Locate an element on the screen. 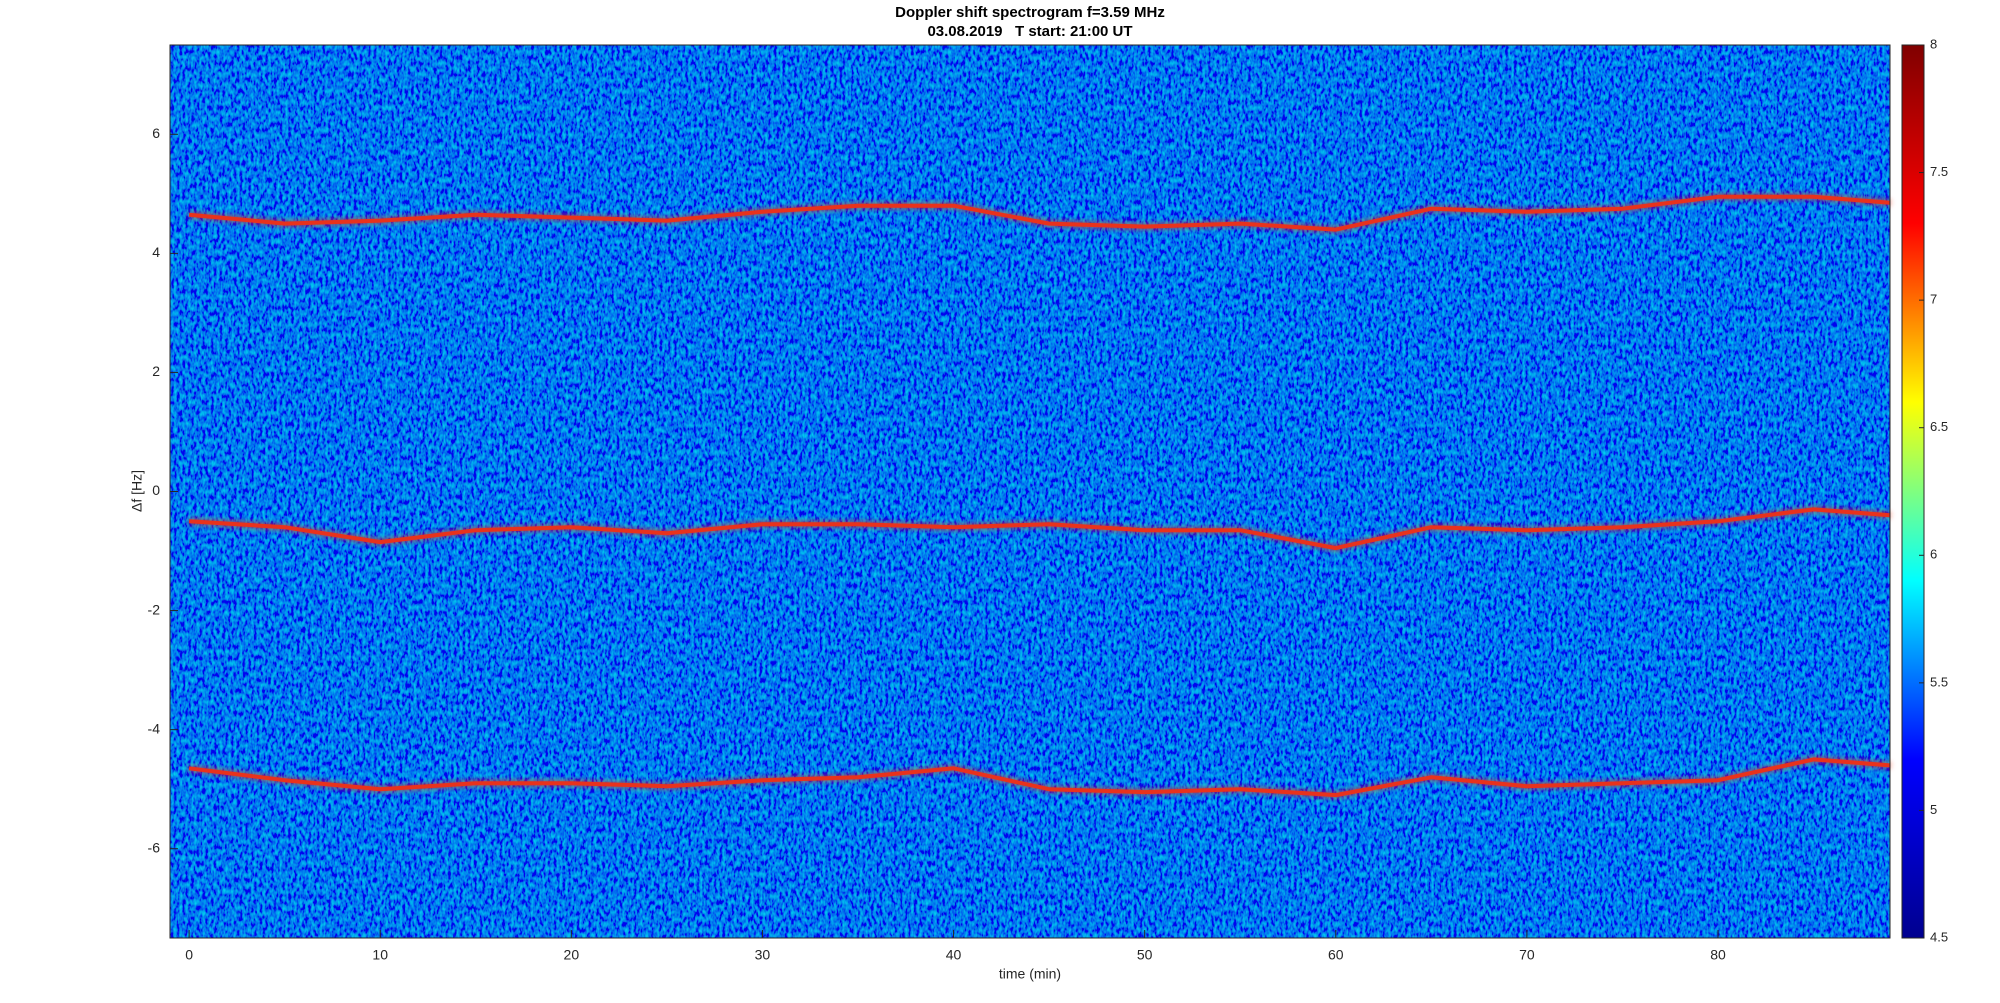 The width and height of the screenshot is (2000, 1003). y-tick-label: -6 is located at coordinates (154, 847).